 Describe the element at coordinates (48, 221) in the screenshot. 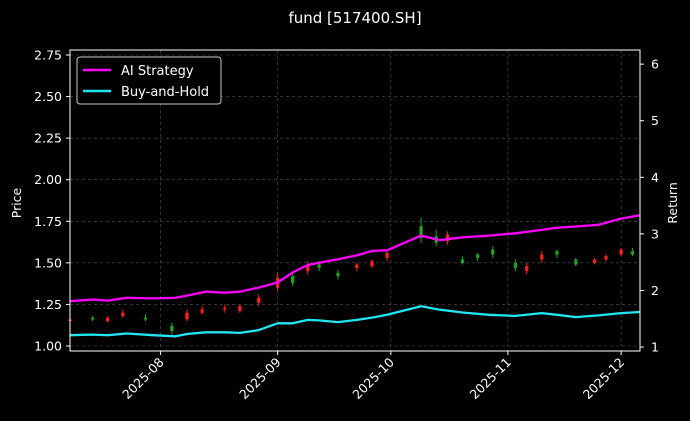

I see `y-left-tick-label: 1.75` at that location.